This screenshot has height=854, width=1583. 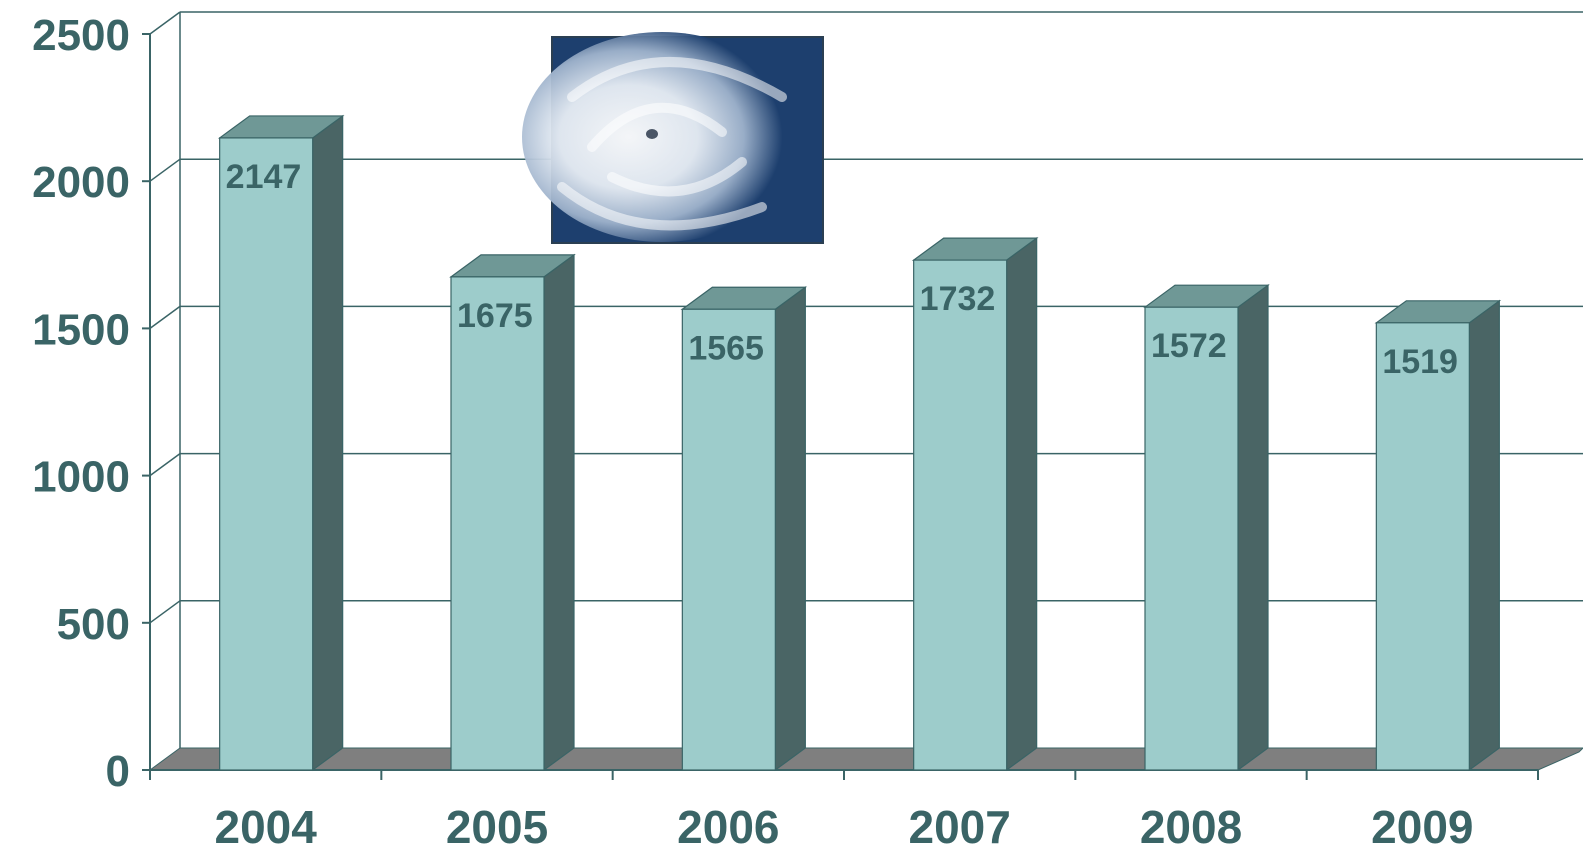 What do you see at coordinates (726, 348) in the screenshot?
I see `data-label: 1565` at bounding box center [726, 348].